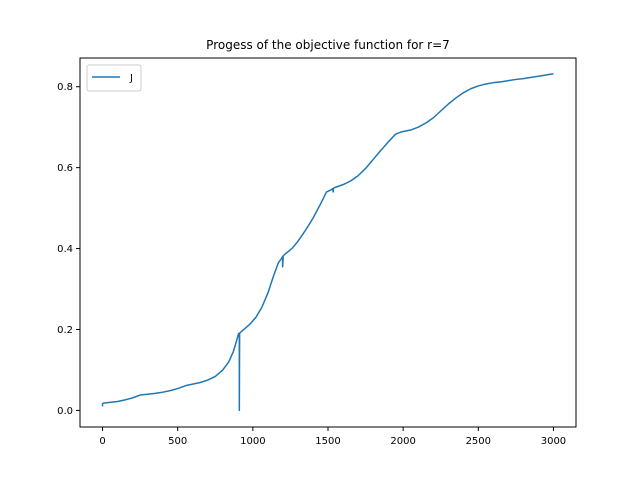  What do you see at coordinates (65, 330) in the screenshot?
I see `y-tick-label: 0.2` at bounding box center [65, 330].